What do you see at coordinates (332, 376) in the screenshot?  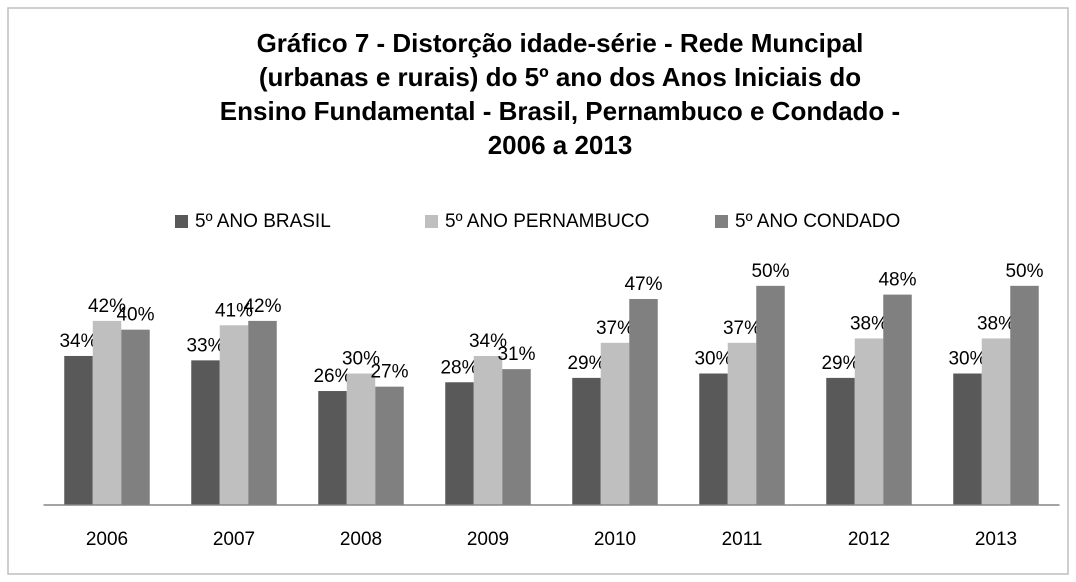 I see `data-label: 26%` at bounding box center [332, 376].